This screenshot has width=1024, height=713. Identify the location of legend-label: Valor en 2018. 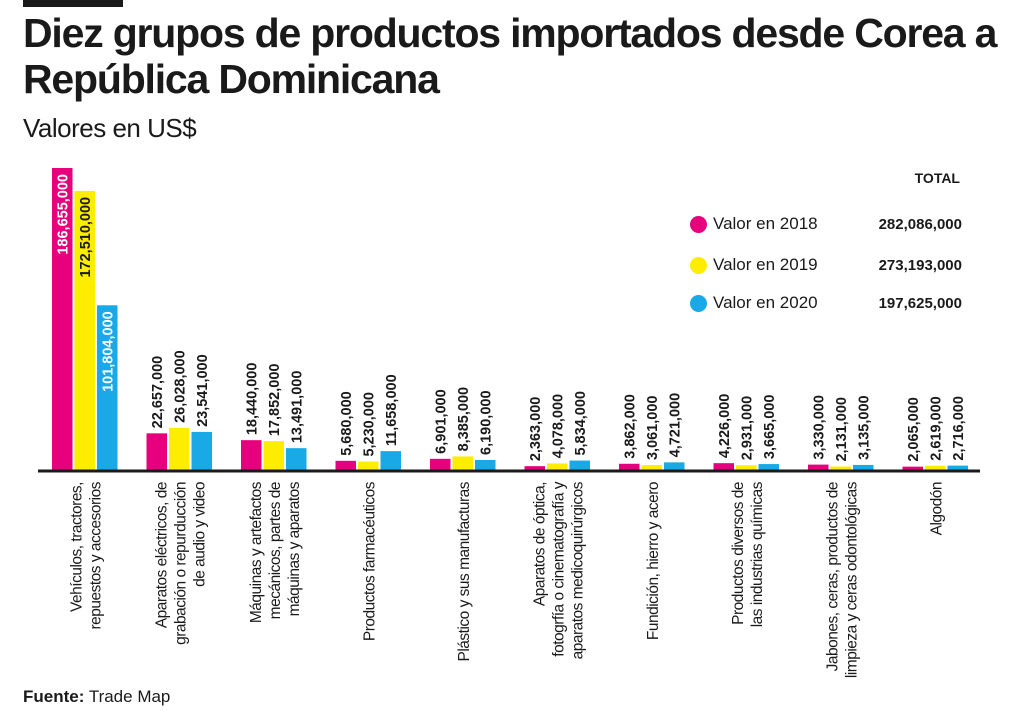
(765, 223).